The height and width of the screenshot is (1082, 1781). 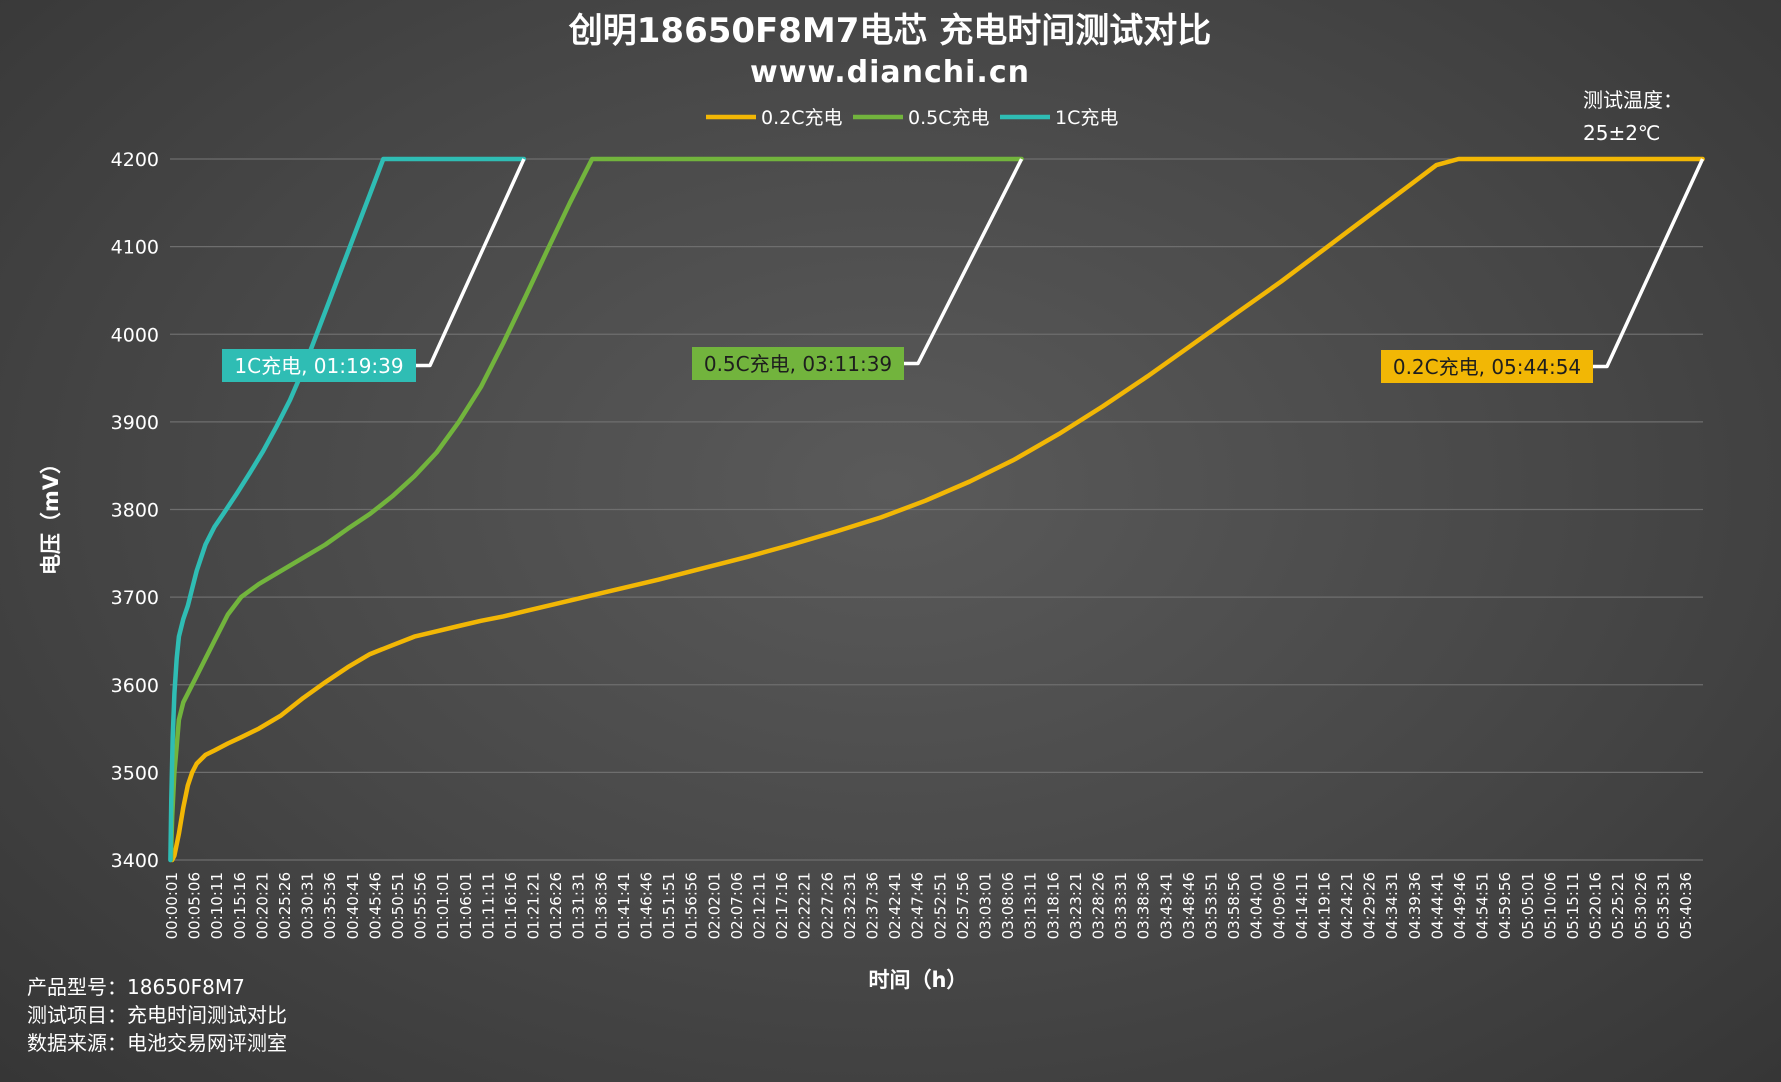 What do you see at coordinates (240, 905) in the screenshot?
I see `x-tick-label: 00:15:16` at bounding box center [240, 905].